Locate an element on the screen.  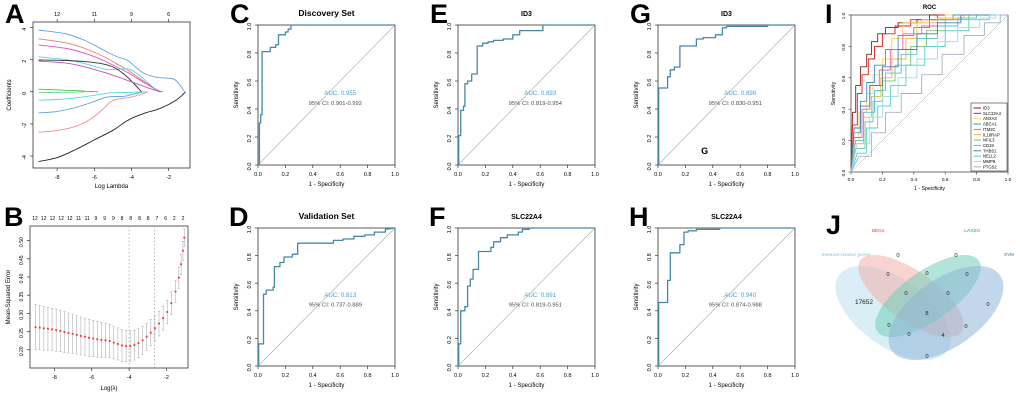
roc-curve-mmp9 is located at coordinates (929, 93).